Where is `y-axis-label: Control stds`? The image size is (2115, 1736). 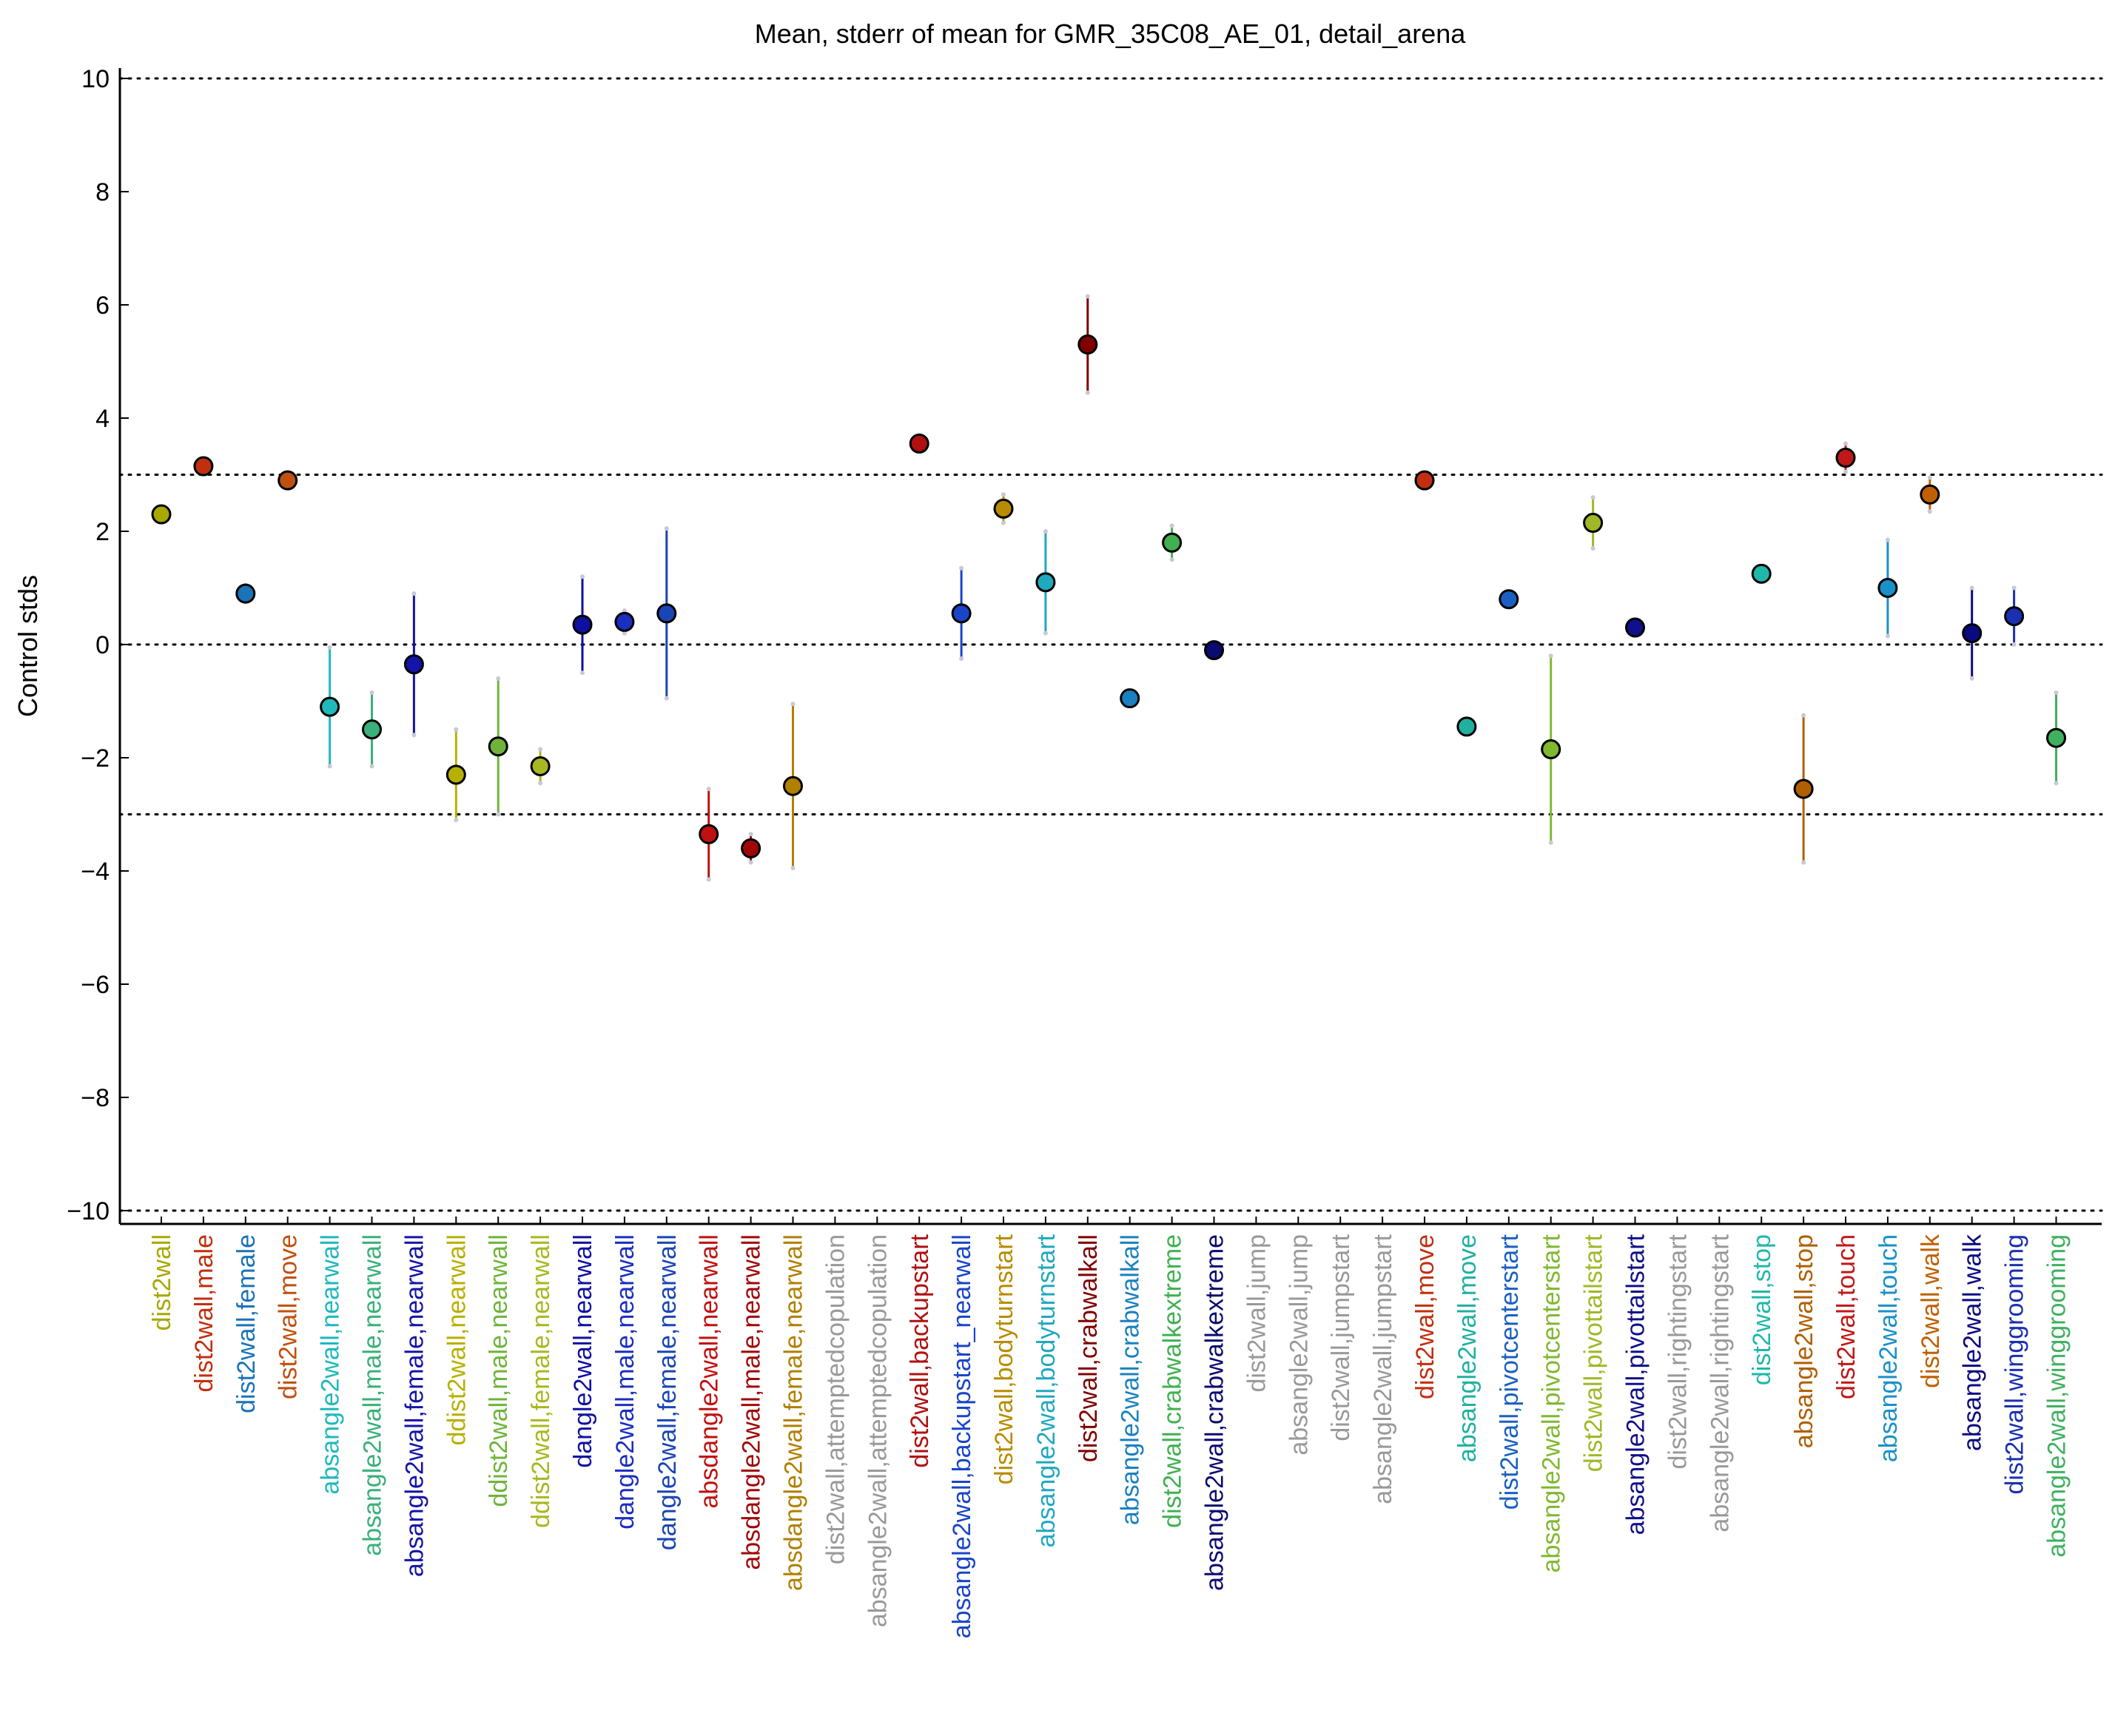
y-axis-label: Control stds is located at coordinates (28, 646).